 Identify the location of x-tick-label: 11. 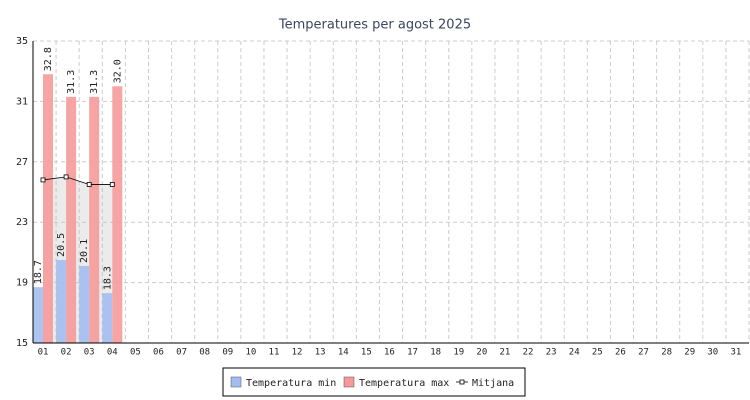
(274, 353).